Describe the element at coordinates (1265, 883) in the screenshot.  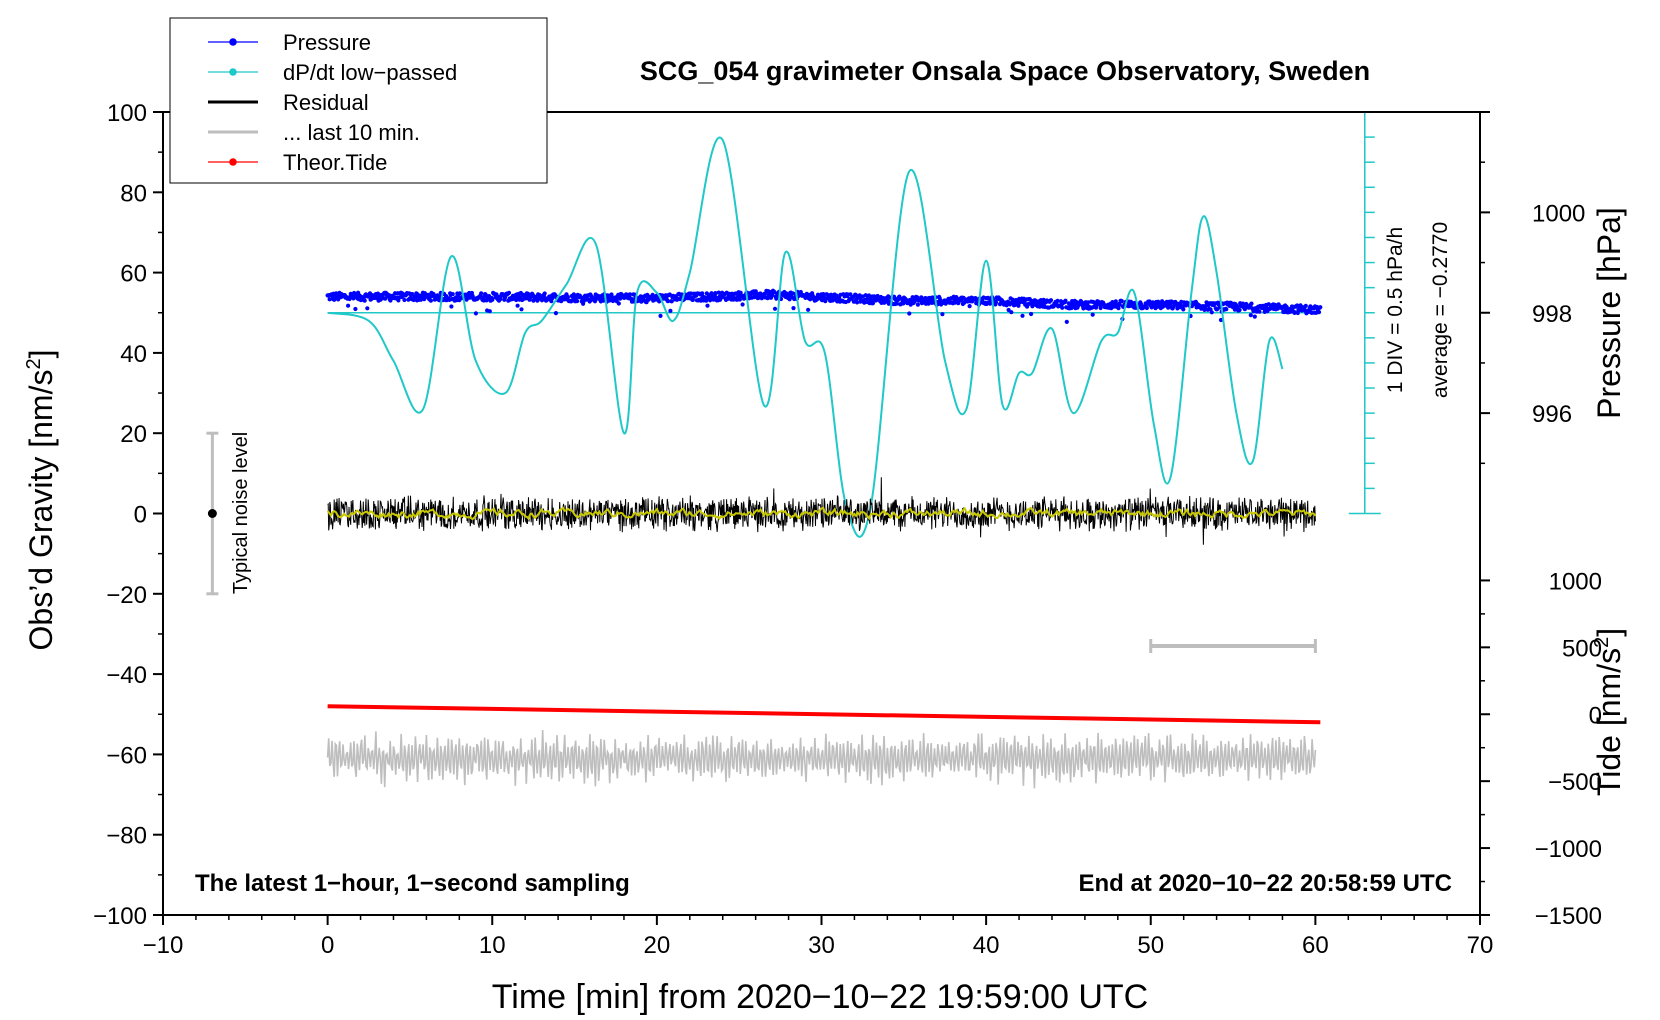
I see `bottom-right-note: End at 2020−10−22 20:58:59 UTC` at that location.